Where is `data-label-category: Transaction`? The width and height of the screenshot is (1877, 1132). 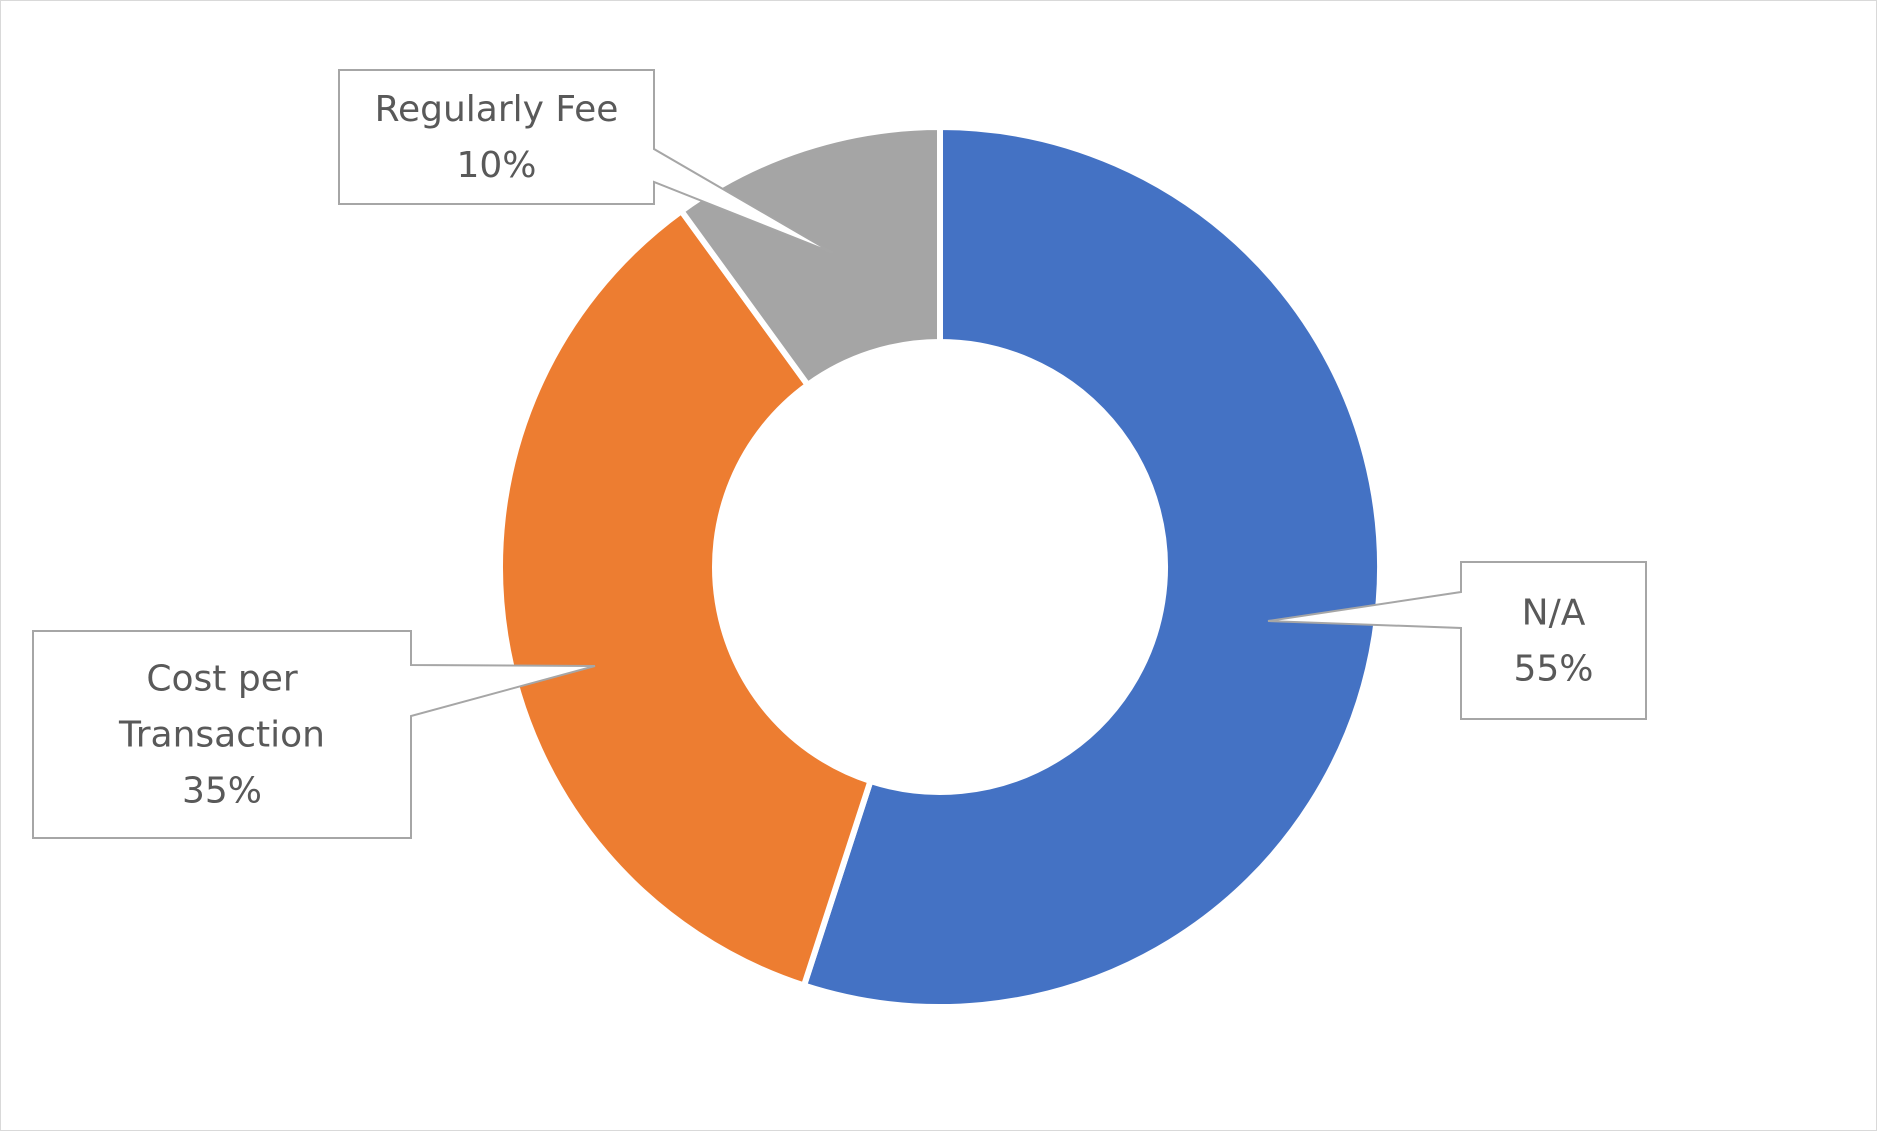
data-label-category: Transaction is located at coordinates (221, 735).